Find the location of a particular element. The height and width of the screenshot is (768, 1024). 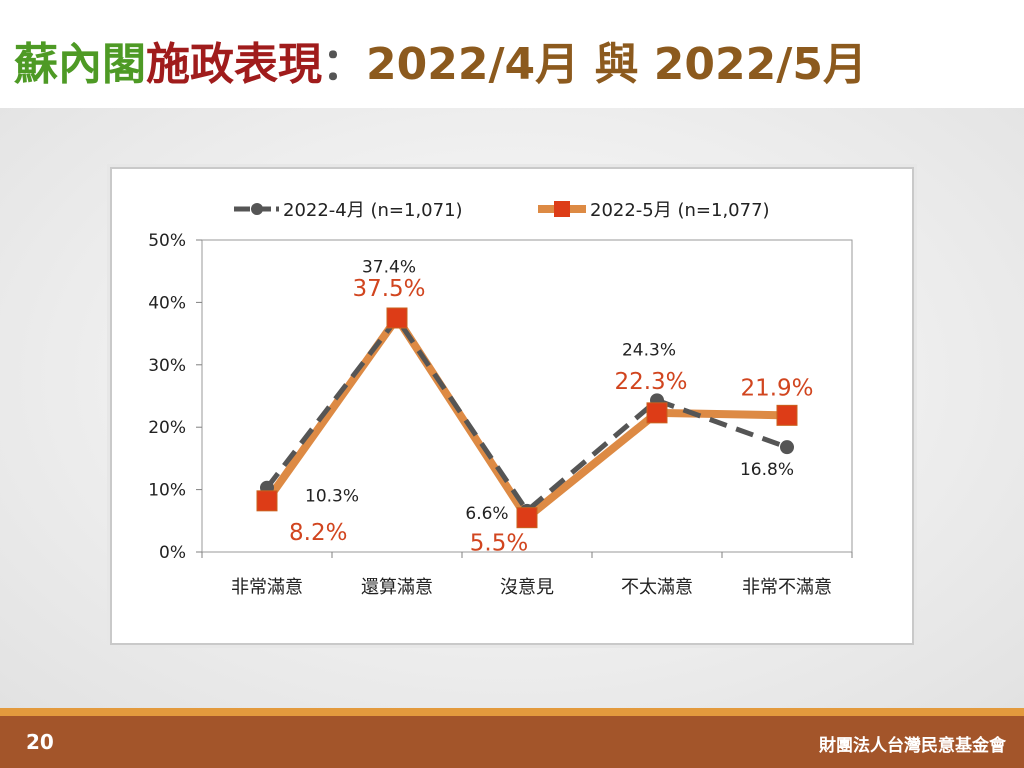

data-label-may: 37.5% is located at coordinates (388, 289).